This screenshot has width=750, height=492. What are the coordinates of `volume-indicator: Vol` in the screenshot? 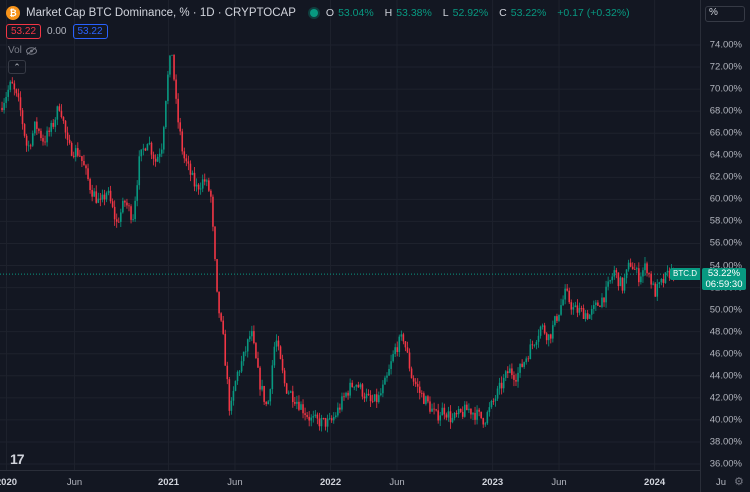 It's located at (22, 50).